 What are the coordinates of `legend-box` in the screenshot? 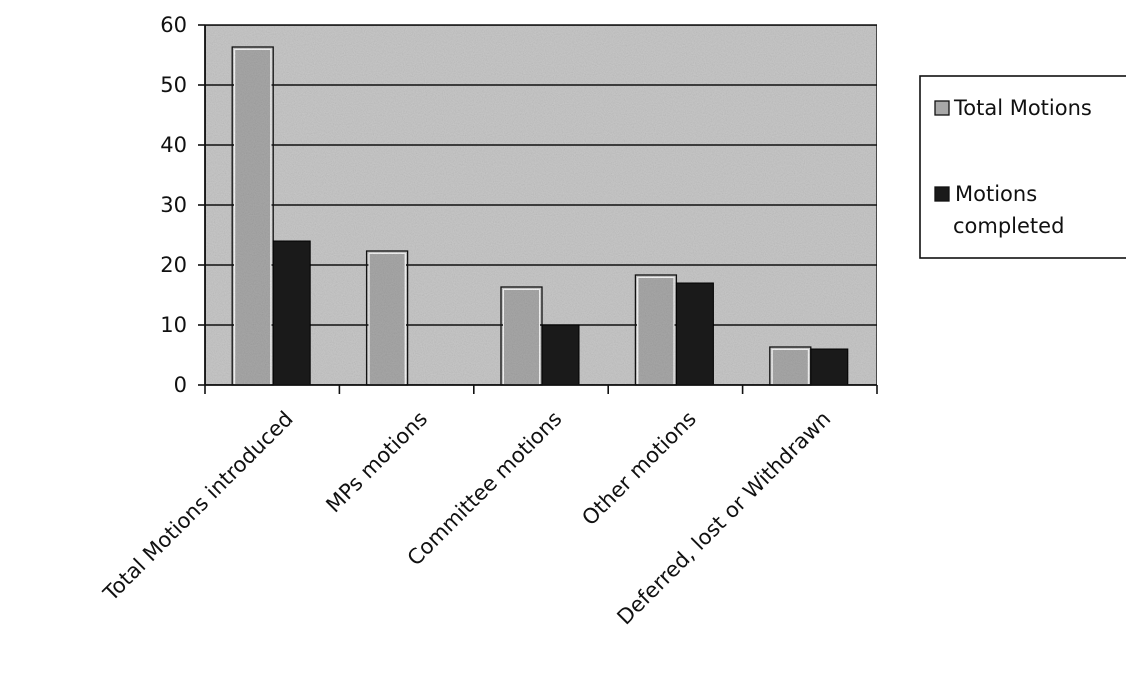 It's located at (1022, 167).